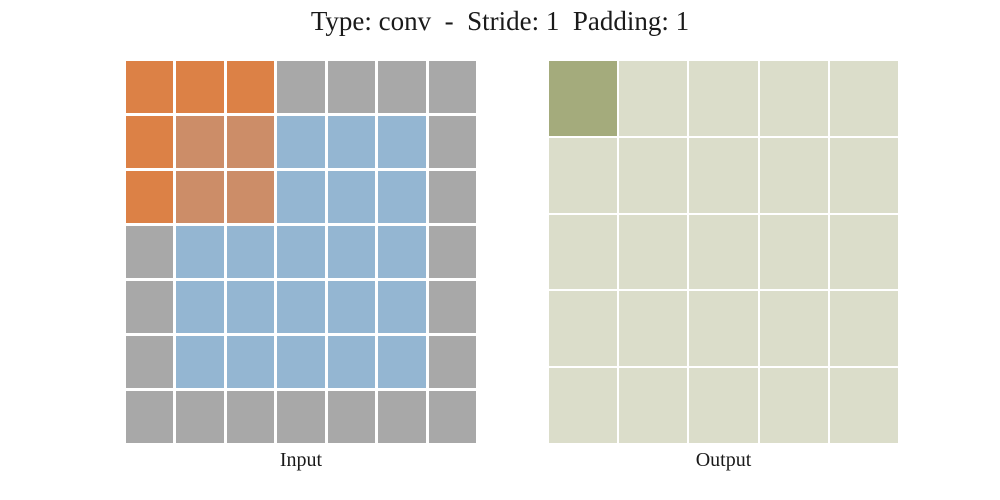 This screenshot has height=500, width=1000. What do you see at coordinates (200, 197) in the screenshot?
I see `input-grid-cell-r3c2` at bounding box center [200, 197].